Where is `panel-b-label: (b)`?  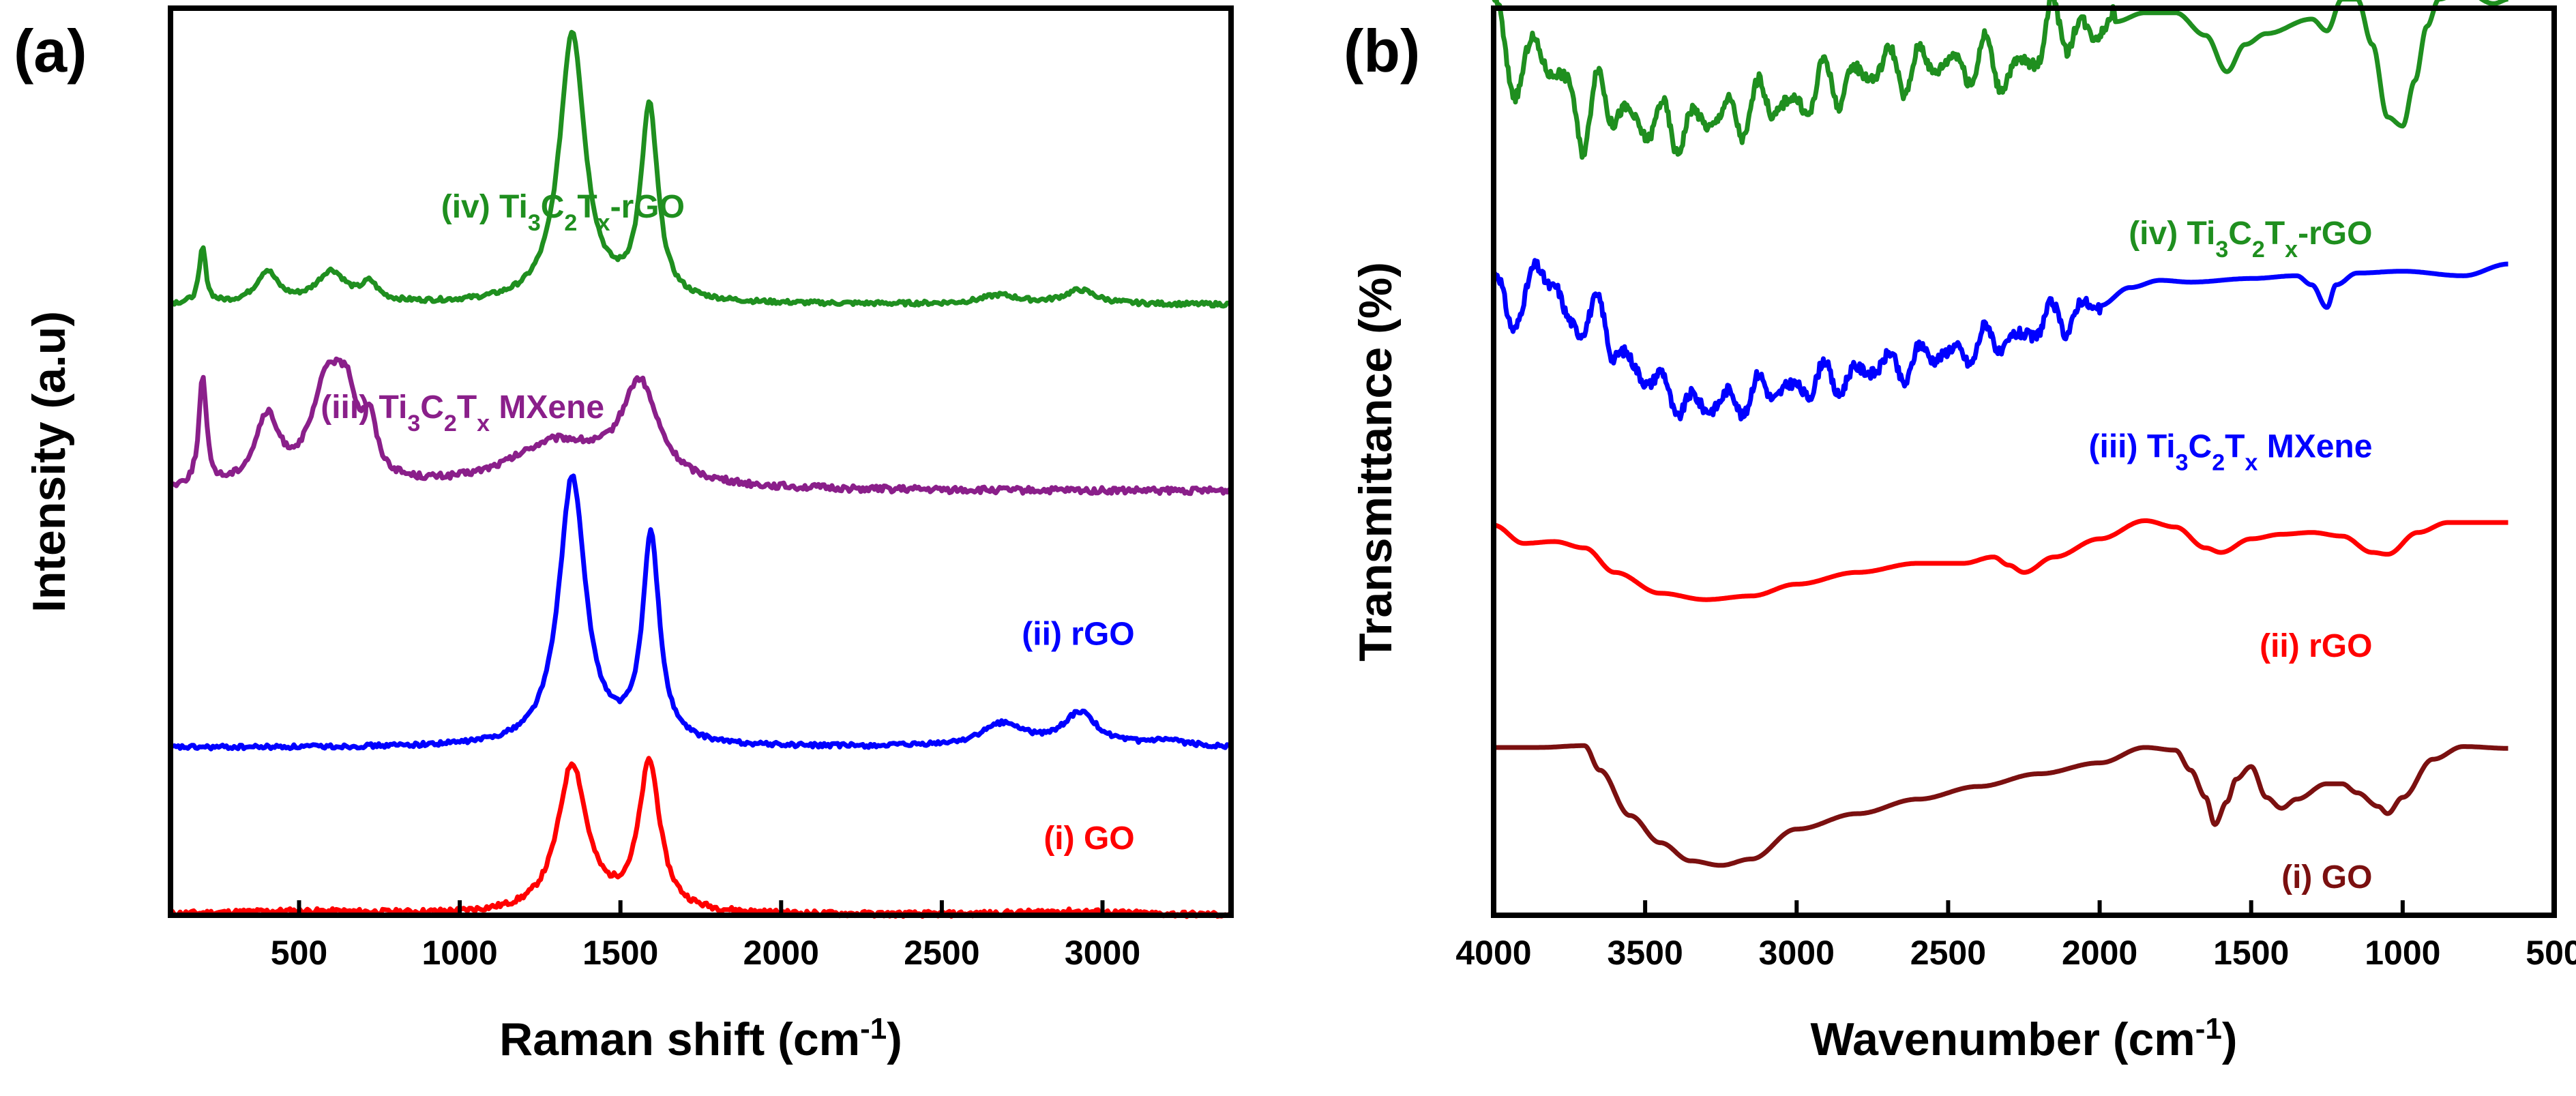
panel-b-label: (b) is located at coordinates (1382, 51).